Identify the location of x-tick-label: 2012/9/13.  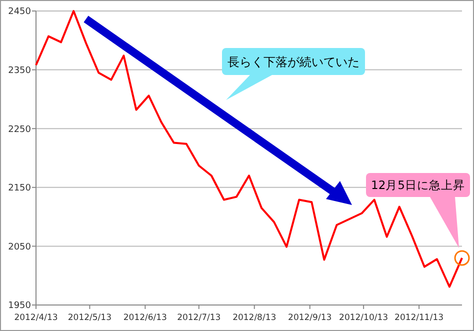
(310, 318).